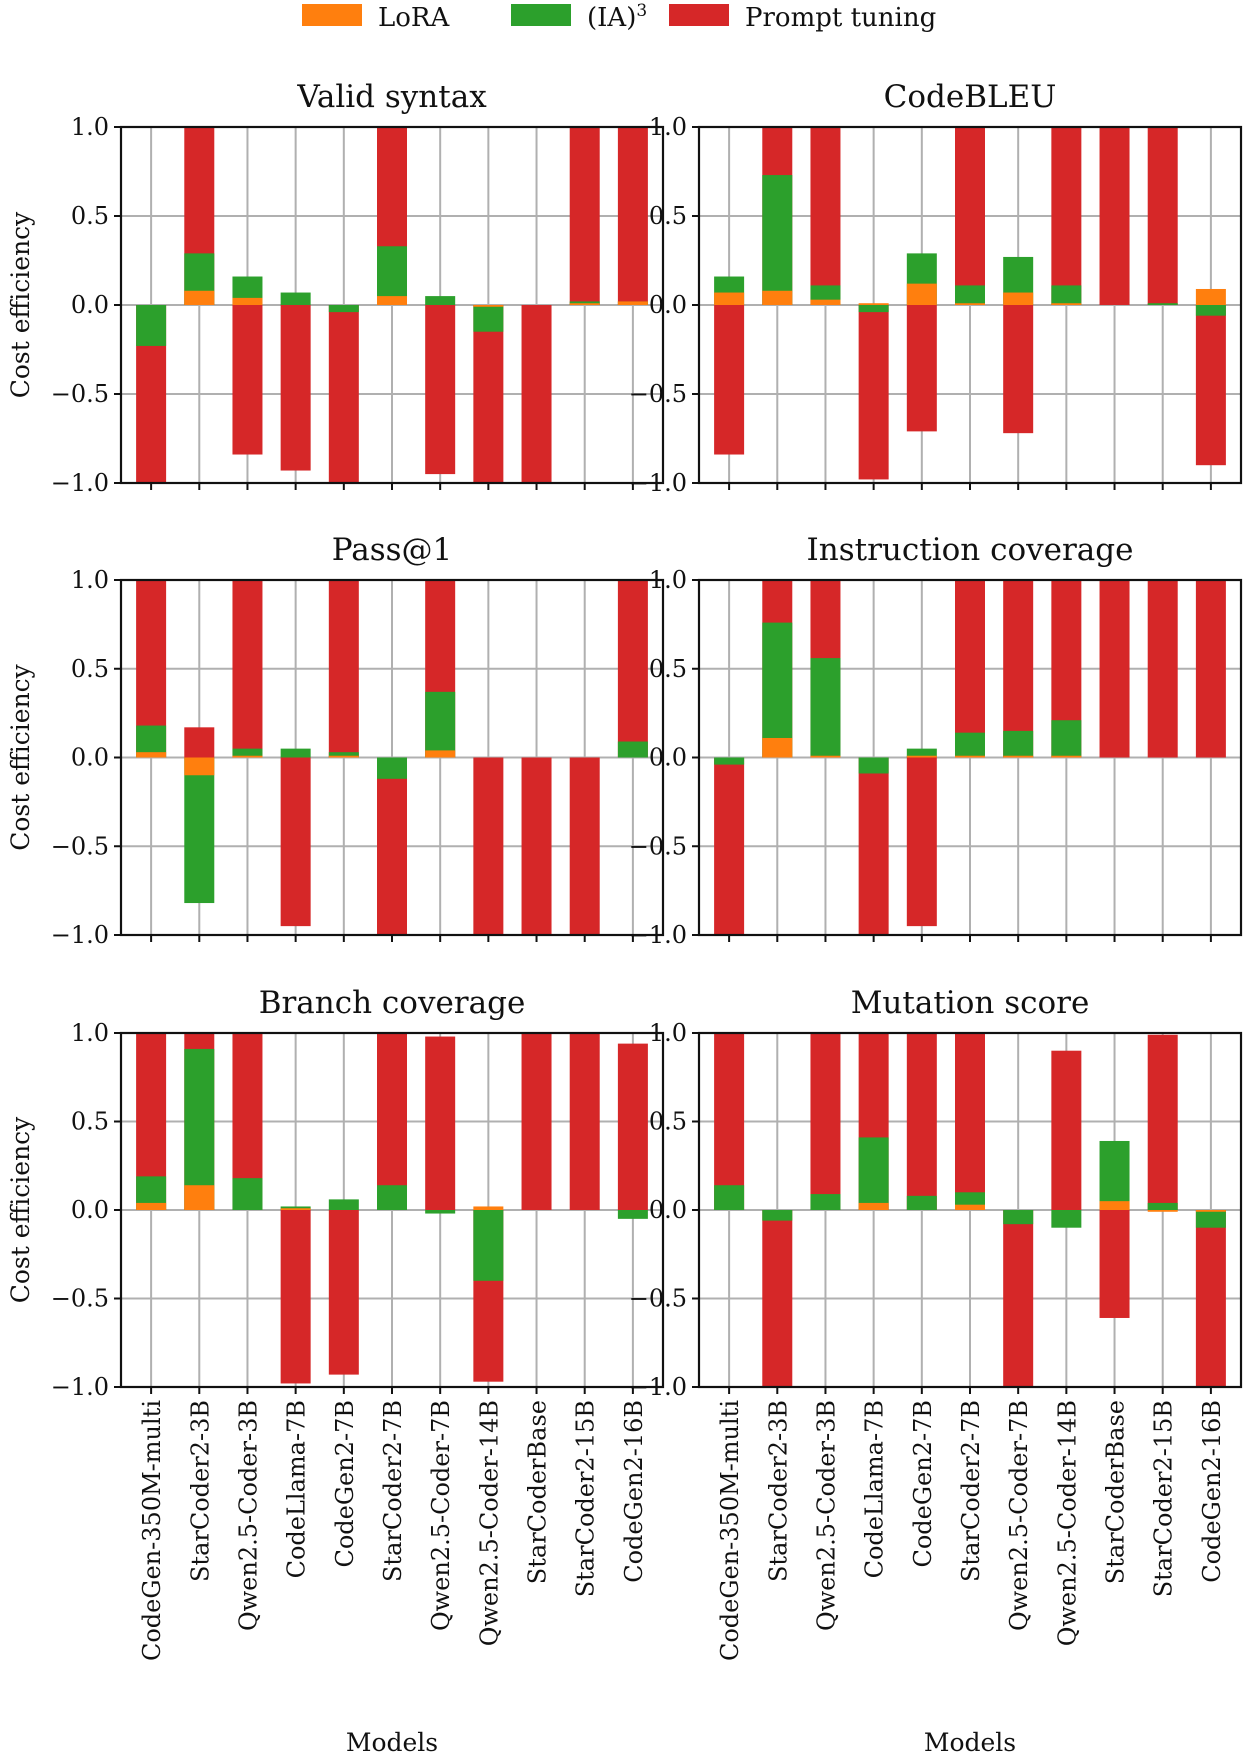  I want to click on x-axis-label: Models, so click(970, 1742).